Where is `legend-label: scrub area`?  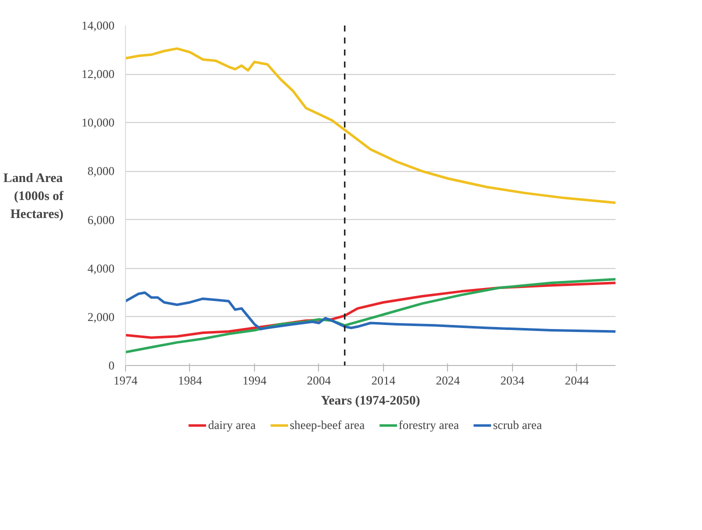
legend-label: scrub area is located at coordinates (517, 425).